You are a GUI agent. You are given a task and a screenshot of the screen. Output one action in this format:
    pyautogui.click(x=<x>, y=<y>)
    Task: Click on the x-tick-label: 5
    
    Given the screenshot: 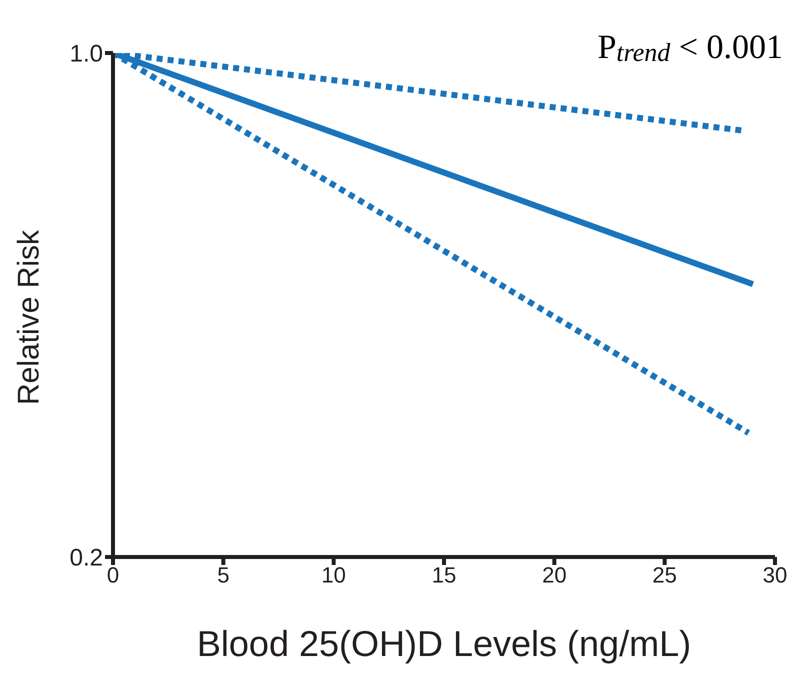 What is the action you would take?
    pyautogui.click(x=223, y=575)
    